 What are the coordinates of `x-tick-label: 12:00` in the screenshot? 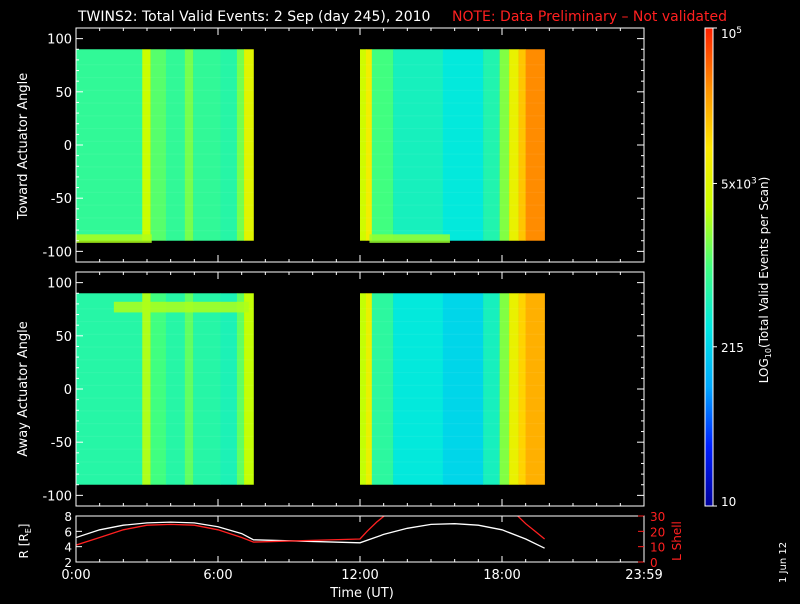 It's located at (359, 575).